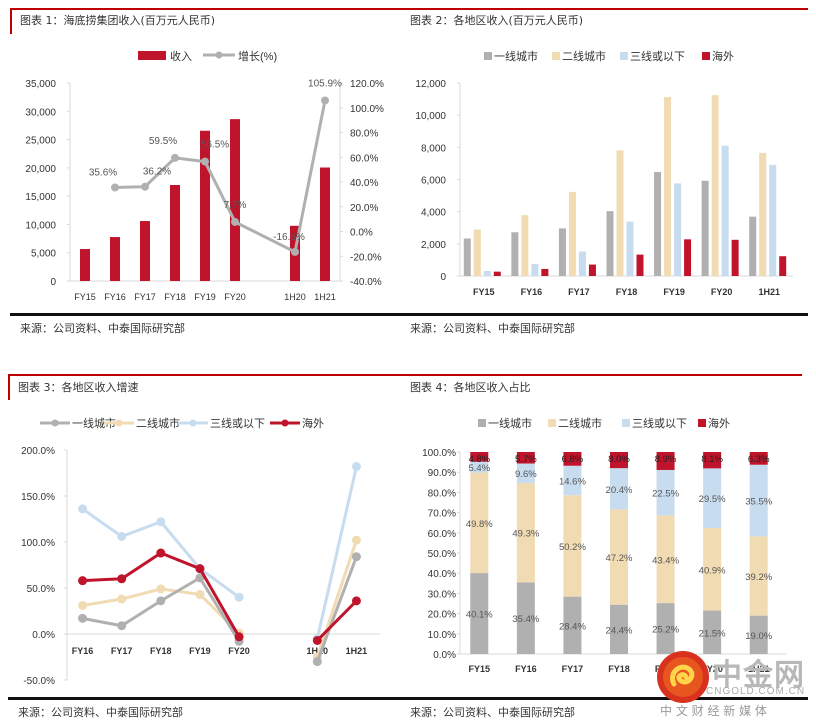 The width and height of the screenshot is (816, 727). I want to click on chart-2-legend-item-swatch, so click(706, 56).